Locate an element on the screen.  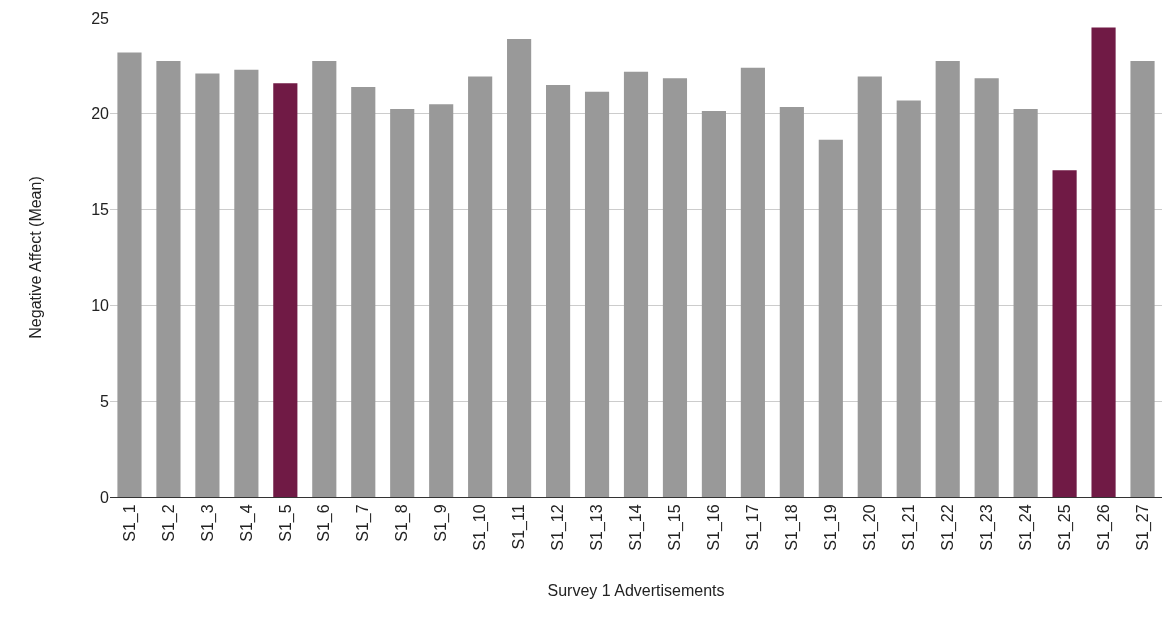
y-tick-label: 10 is located at coordinates (100, 305).